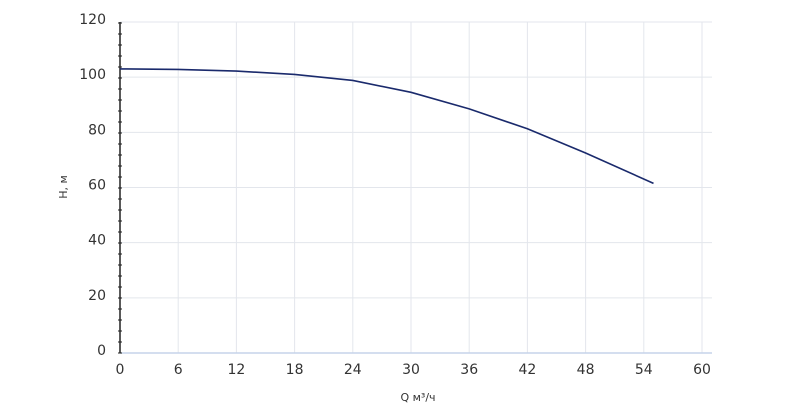  I want to click on y-tick-label: 100, so click(92, 75).